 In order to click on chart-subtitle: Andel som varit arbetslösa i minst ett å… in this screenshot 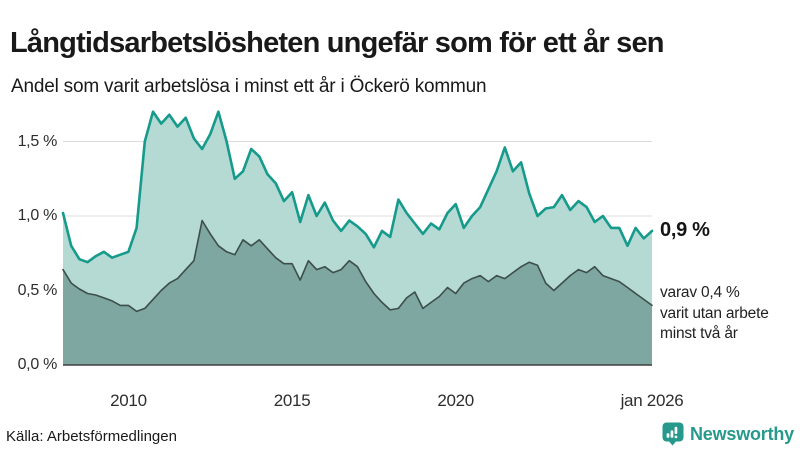, I will do `click(249, 86)`.